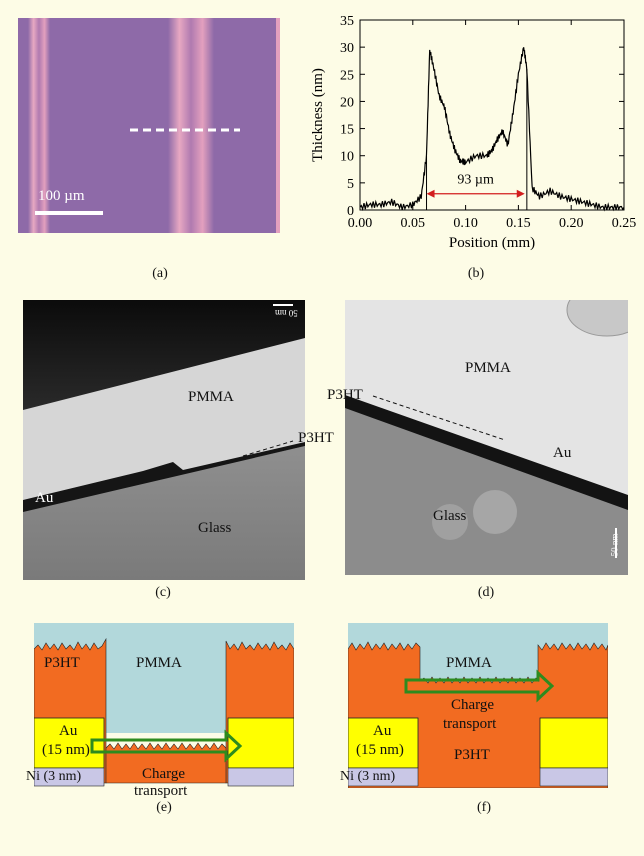 Image resolution: width=644 pixels, height=856 pixels. I want to click on label-glass-c: Glass, so click(215, 528).